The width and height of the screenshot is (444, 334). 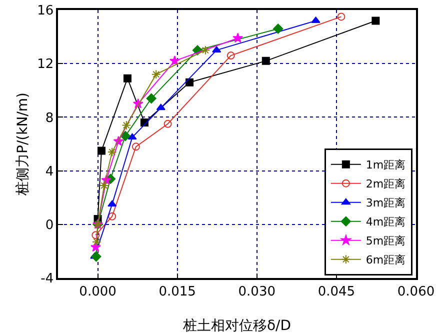 I want to click on x-tick-label: 0.015, so click(x=177, y=292).